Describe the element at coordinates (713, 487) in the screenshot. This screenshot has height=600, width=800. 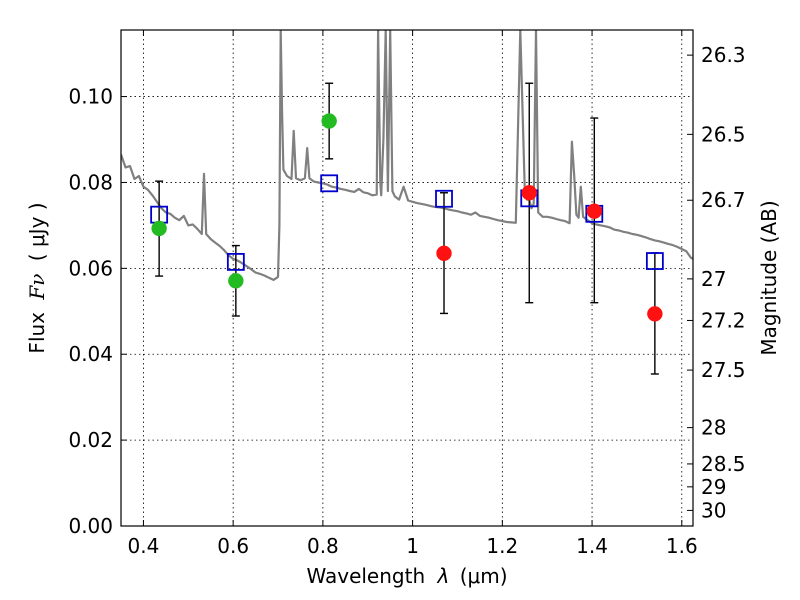
I see `y2-tick-label: 29` at that location.